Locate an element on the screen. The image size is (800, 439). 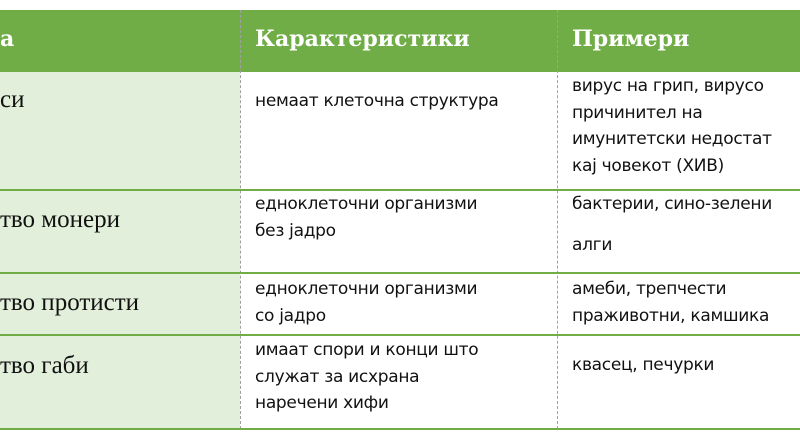
text-line: немаат клеточна структура is located at coordinates (377, 101).